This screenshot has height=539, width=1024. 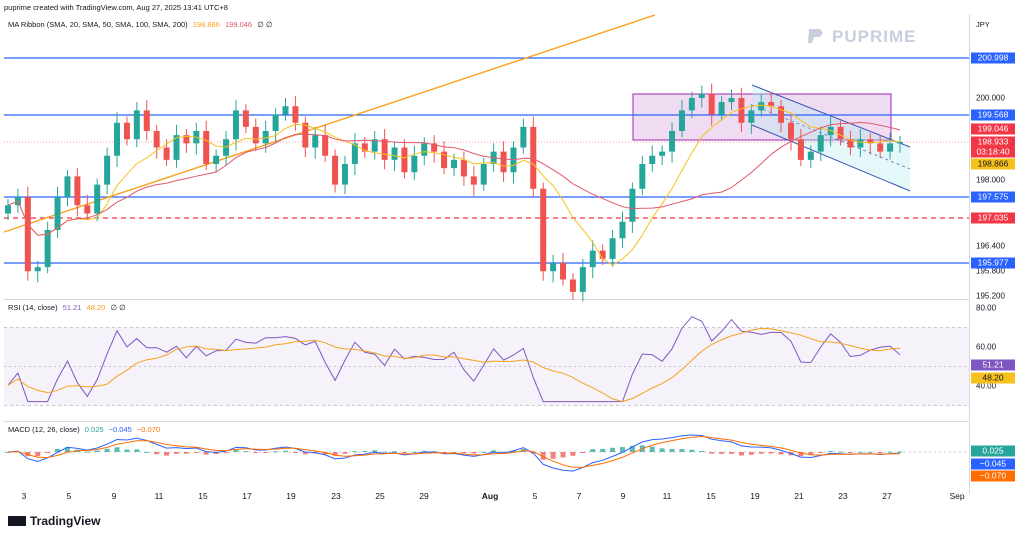 I want to click on currency-label: JPY, so click(x=983, y=24).